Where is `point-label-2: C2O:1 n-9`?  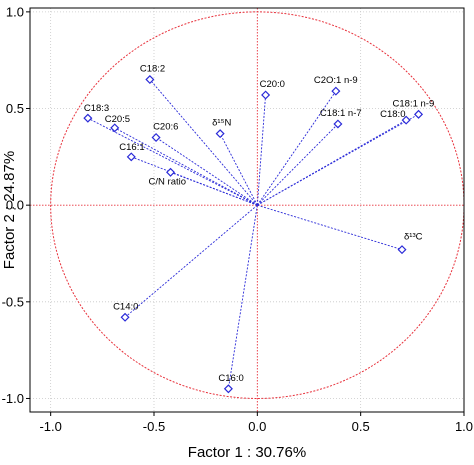
point-label-2: C2O:1 n-9 is located at coordinates (336, 80).